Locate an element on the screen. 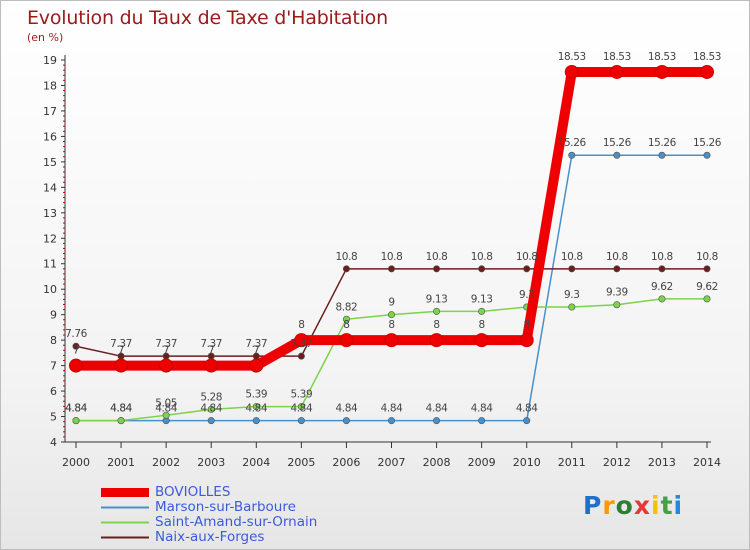 The width and height of the screenshot is (750, 550). data-label: 5.39 is located at coordinates (256, 395).